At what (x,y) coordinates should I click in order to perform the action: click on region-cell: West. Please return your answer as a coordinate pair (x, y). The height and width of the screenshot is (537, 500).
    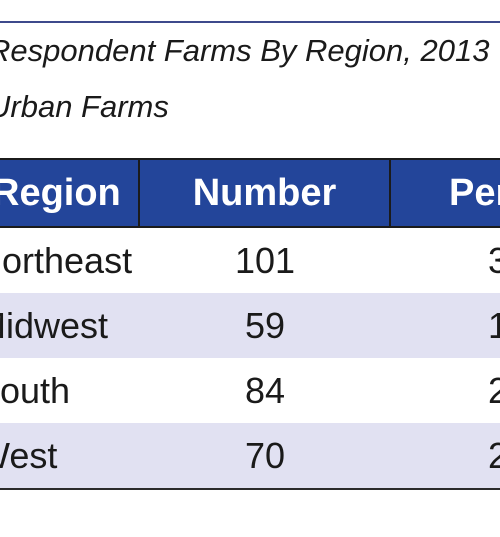
    Looking at the image, I should click on (29, 455).